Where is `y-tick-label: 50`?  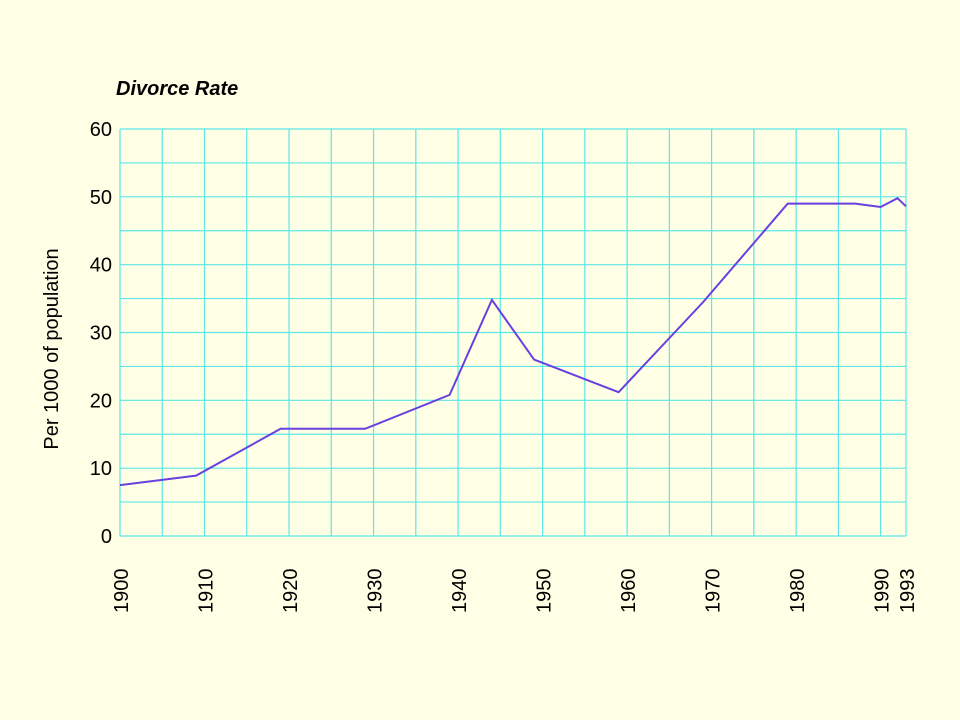
y-tick-label: 50 is located at coordinates (101, 198).